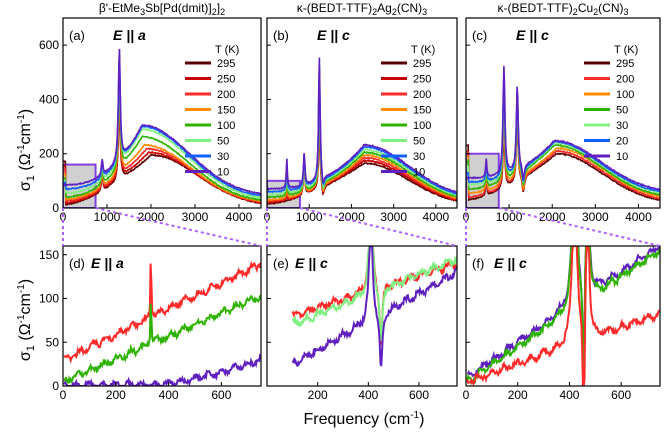 Image resolution: width=664 pixels, height=433 pixels. Describe the element at coordinates (626, 50) in the screenshot. I see `legend-title-c: T (K)` at that location.